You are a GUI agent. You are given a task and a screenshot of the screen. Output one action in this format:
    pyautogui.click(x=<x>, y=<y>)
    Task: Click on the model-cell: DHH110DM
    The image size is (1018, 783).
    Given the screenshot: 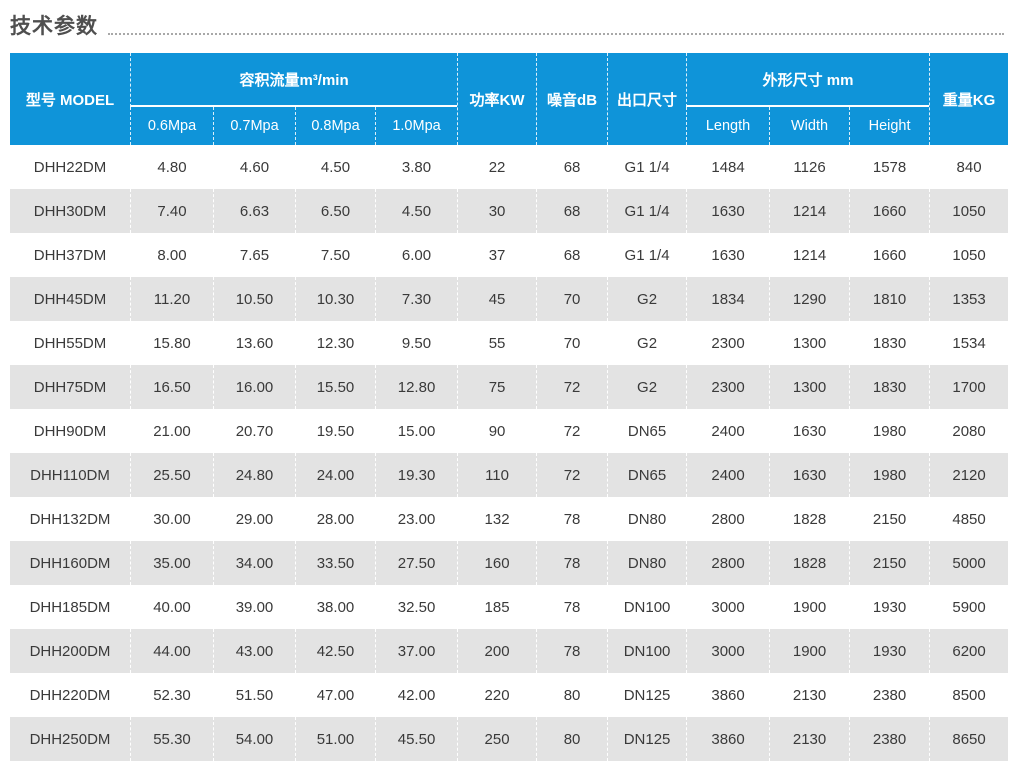 What is the action you would take?
    pyautogui.click(x=70, y=475)
    